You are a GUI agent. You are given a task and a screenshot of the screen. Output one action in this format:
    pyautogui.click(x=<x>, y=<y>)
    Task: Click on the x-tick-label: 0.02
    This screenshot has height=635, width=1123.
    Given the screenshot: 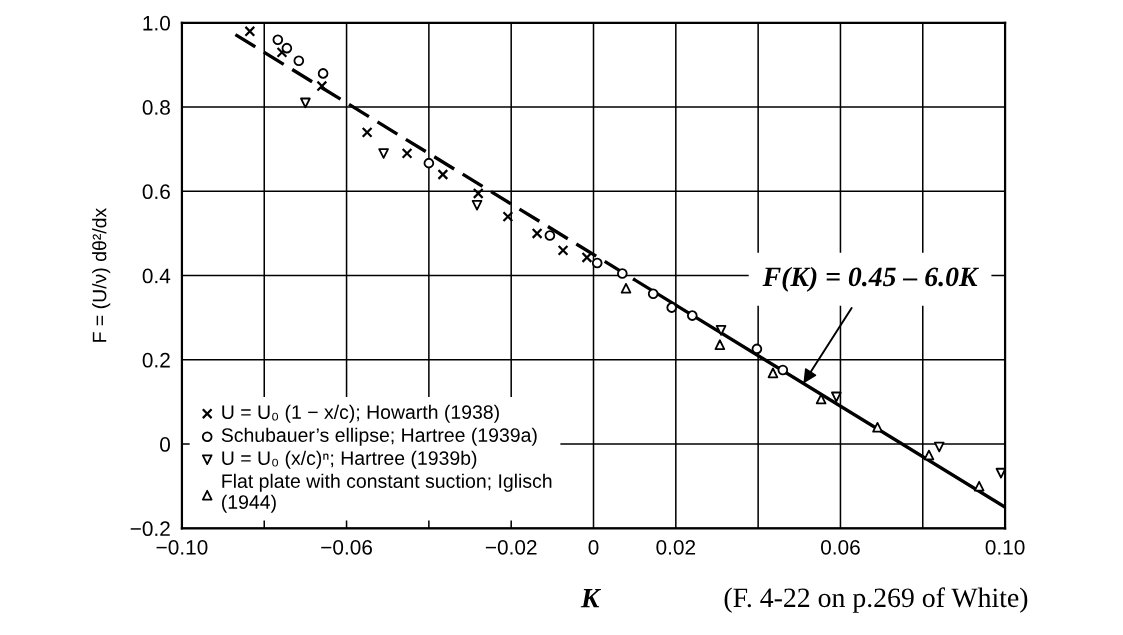 What is the action you would take?
    pyautogui.click(x=676, y=547)
    